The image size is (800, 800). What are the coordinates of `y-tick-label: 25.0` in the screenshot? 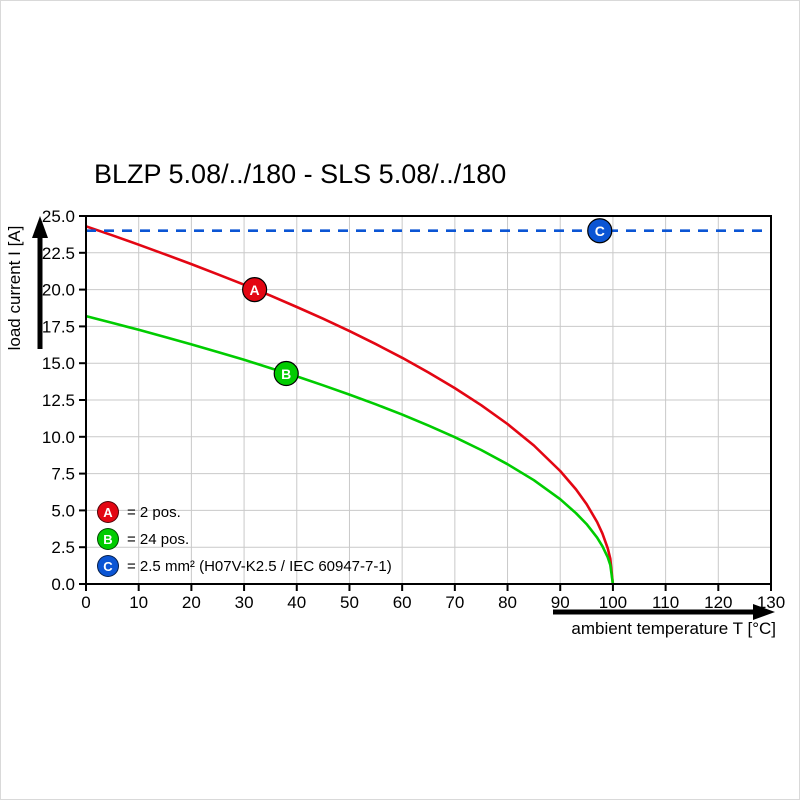 It's located at (58, 216).